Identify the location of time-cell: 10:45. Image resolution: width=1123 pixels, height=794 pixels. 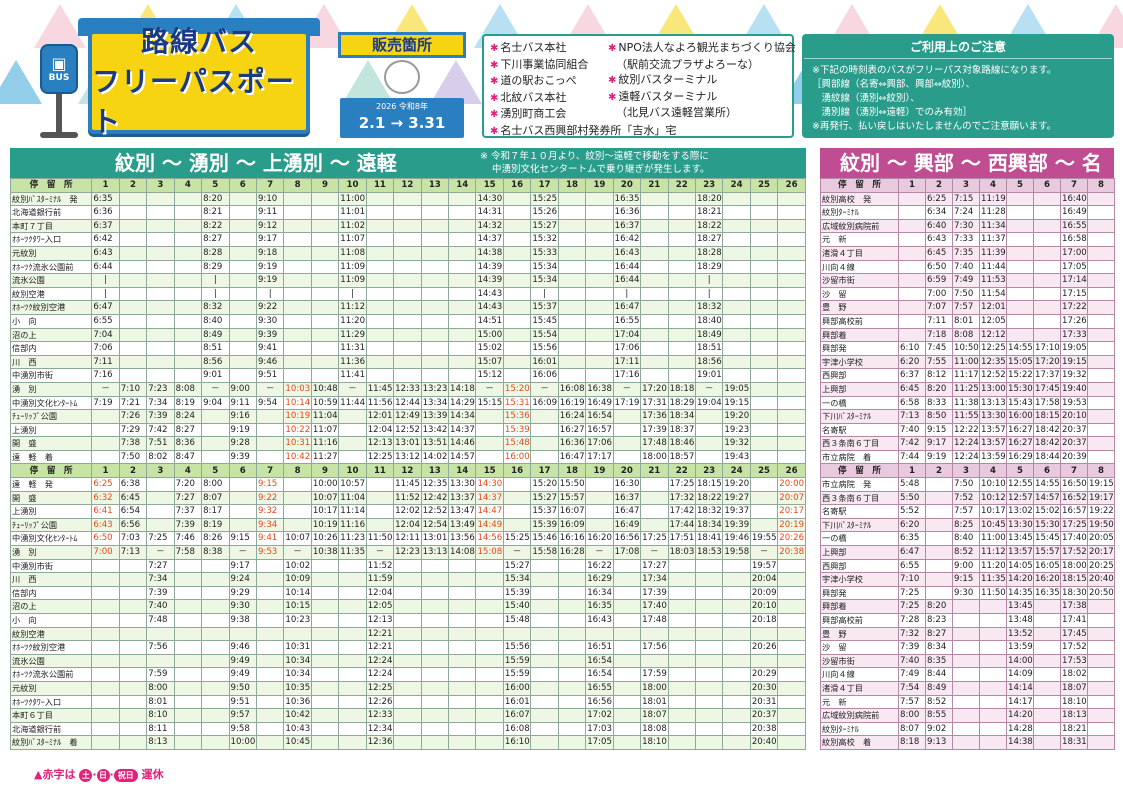
(993, 525).